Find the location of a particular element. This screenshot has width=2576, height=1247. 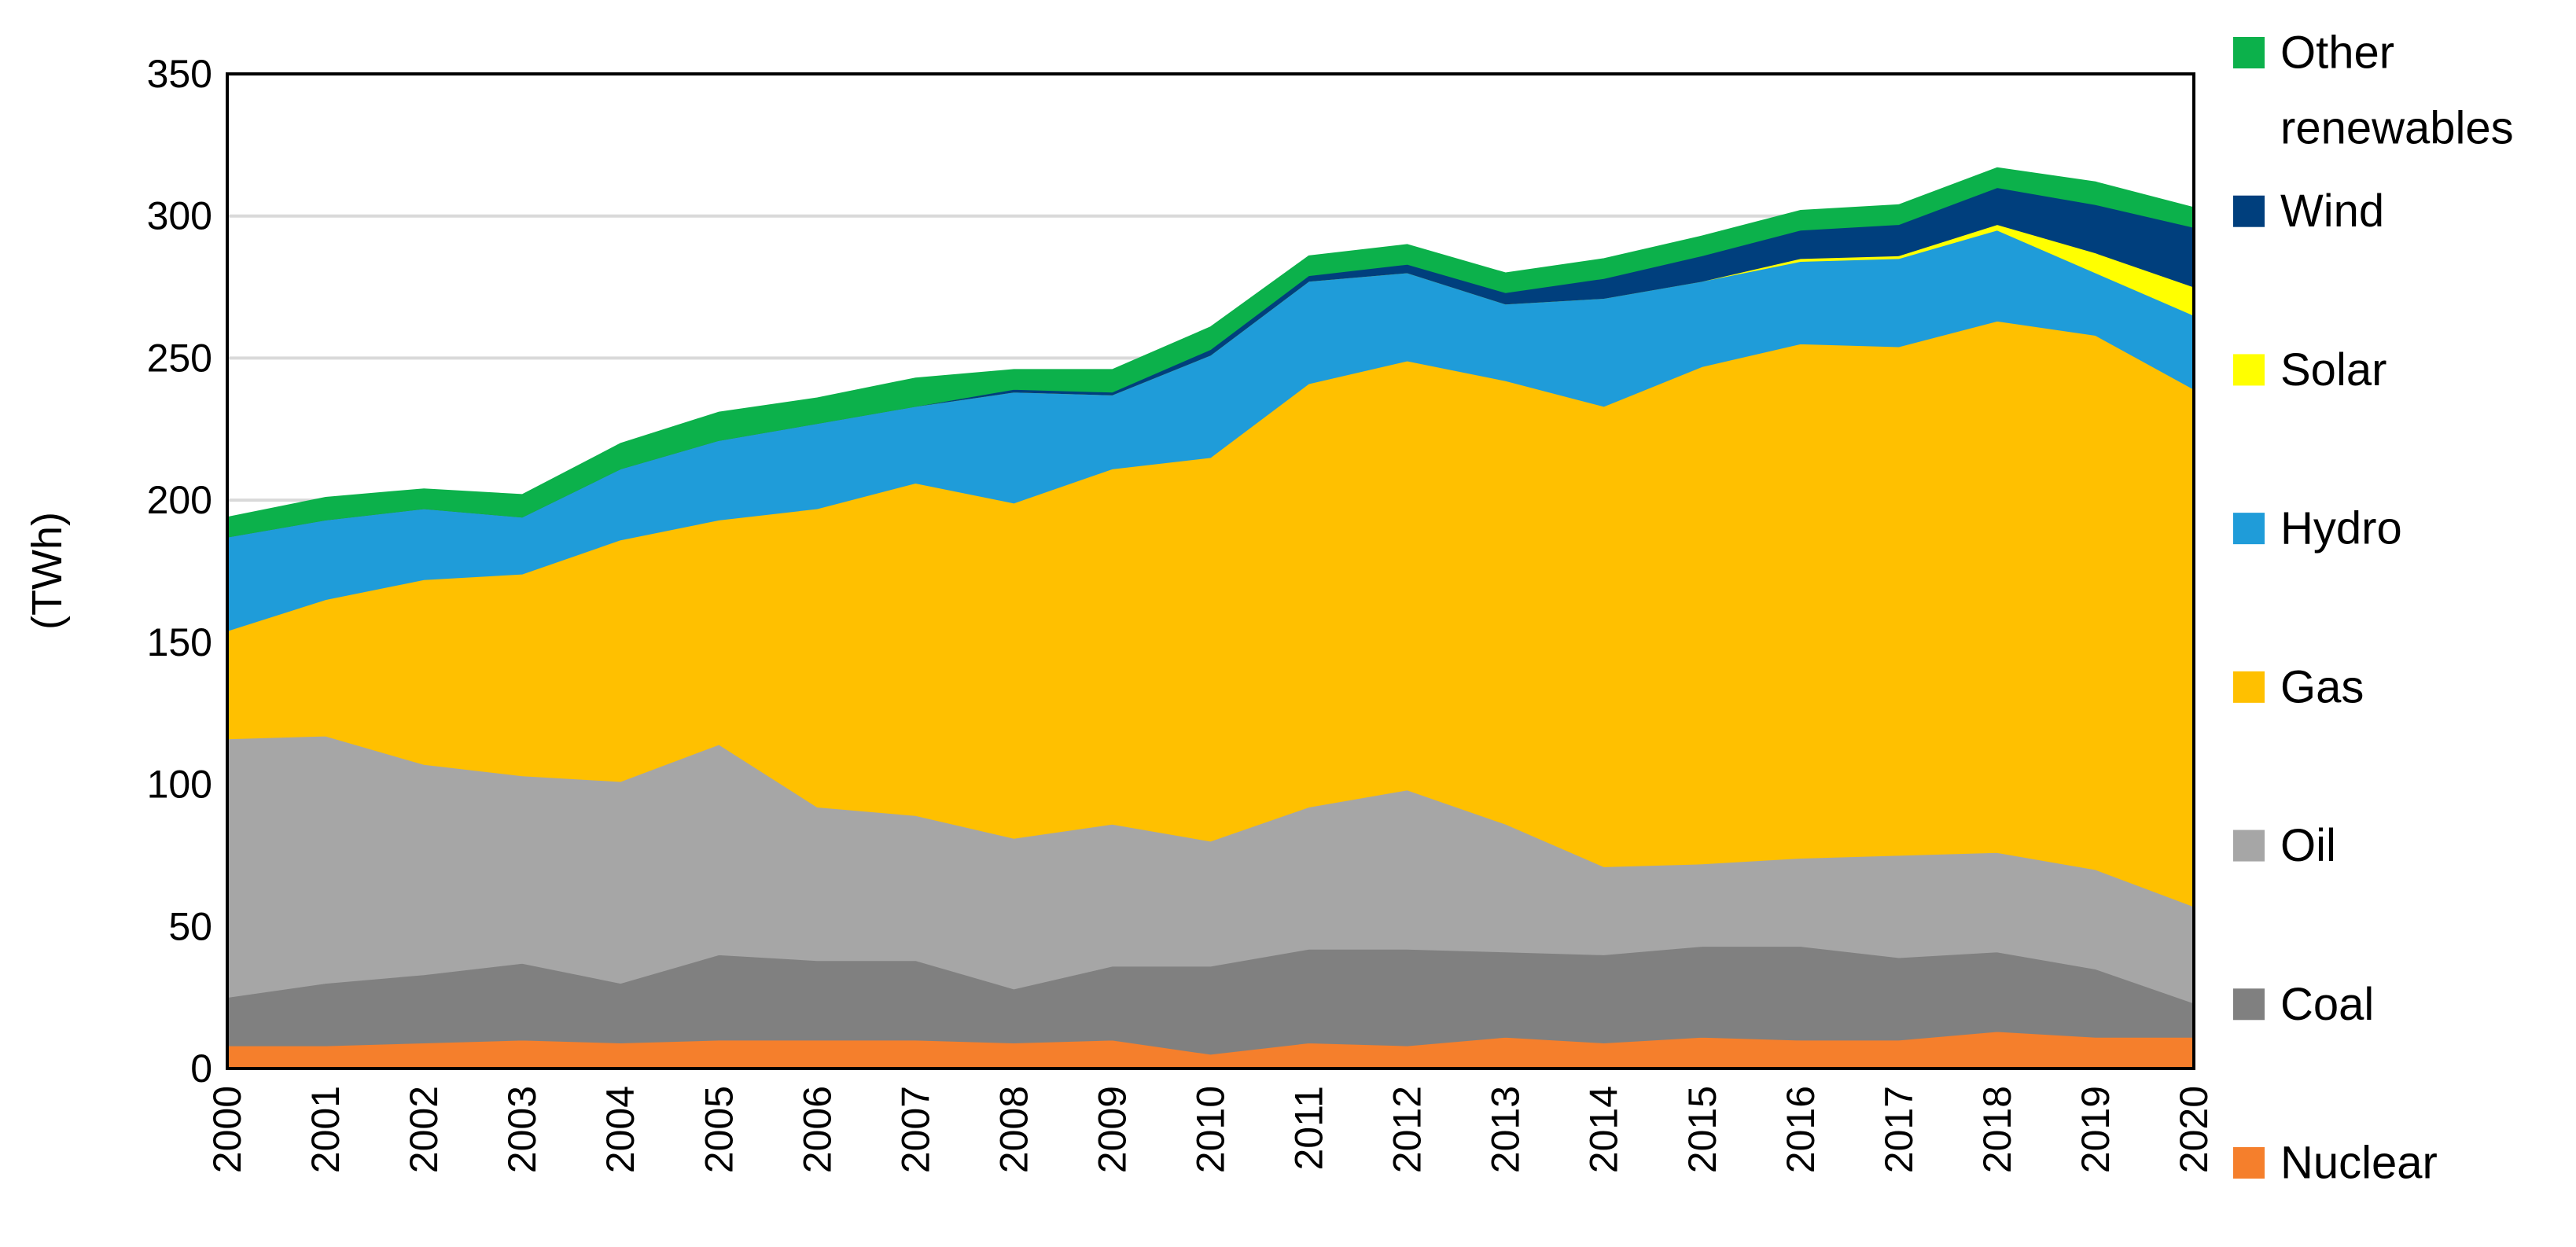

legend-item-other-renewables: Other renewables is located at coordinates (2374, 91).